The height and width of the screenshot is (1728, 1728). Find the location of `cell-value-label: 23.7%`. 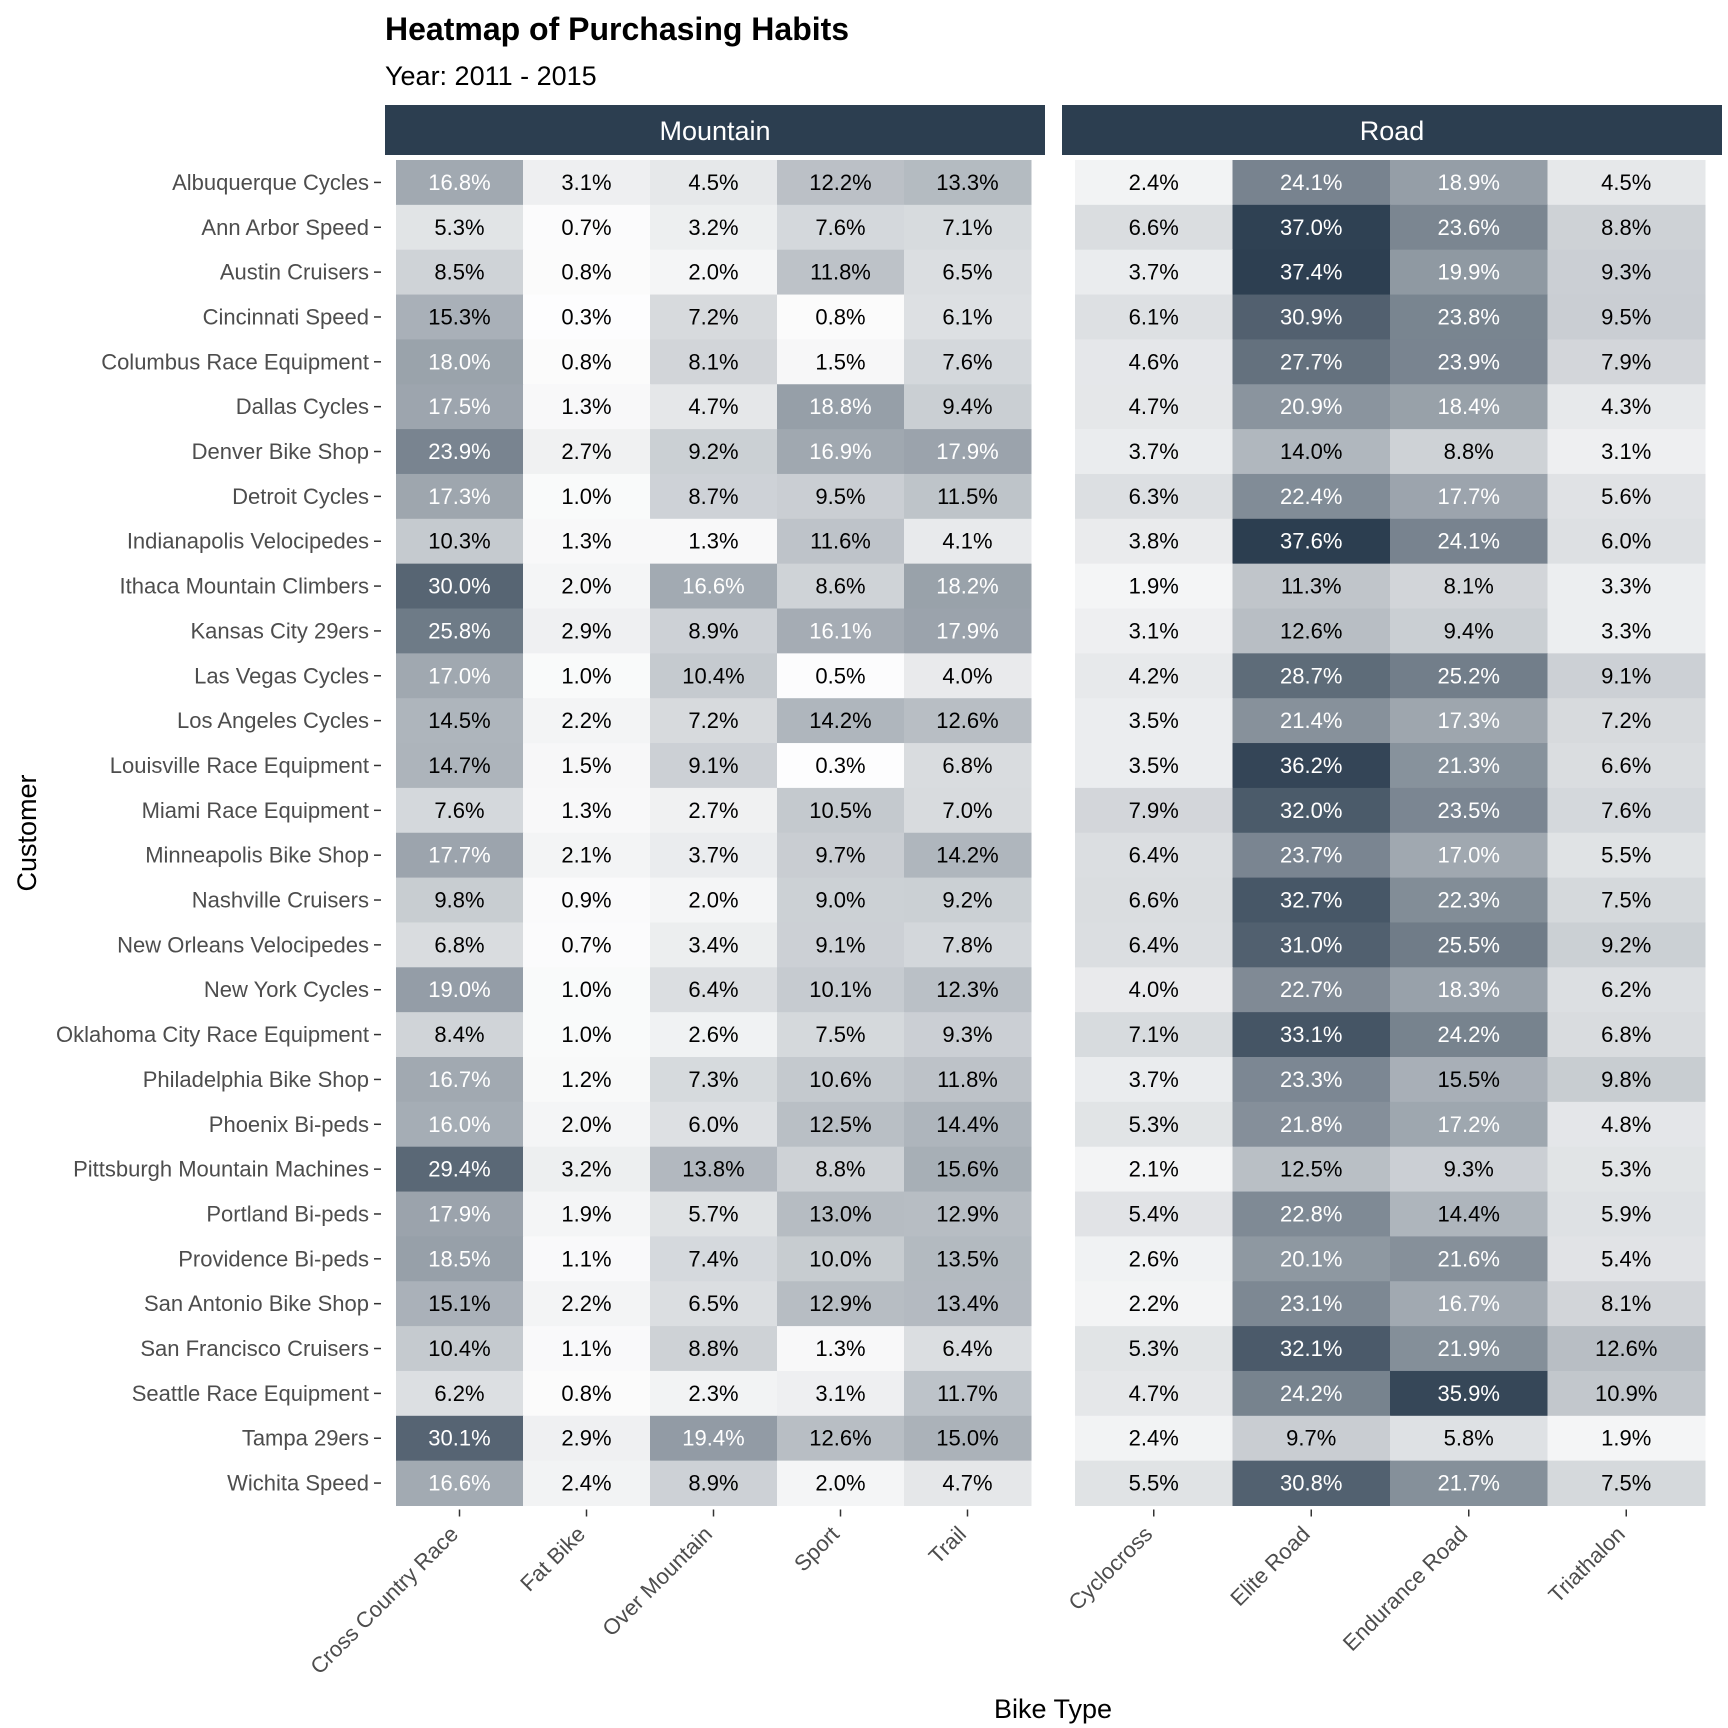

cell-value-label: 23.7% is located at coordinates (1311, 855).